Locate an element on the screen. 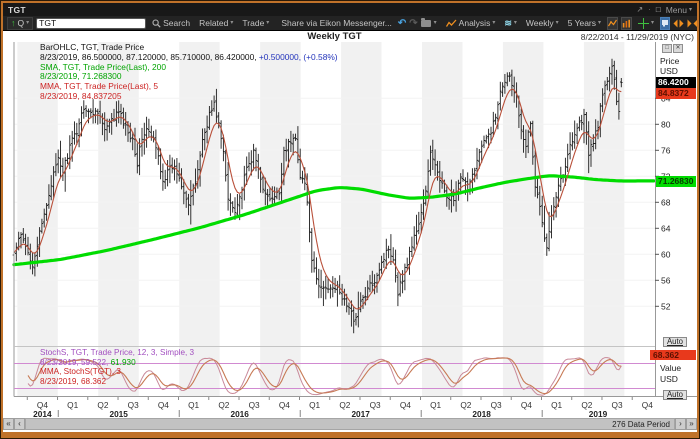 The image size is (700, 439). crosshair-dropdown: ▾ is located at coordinates (646, 23).